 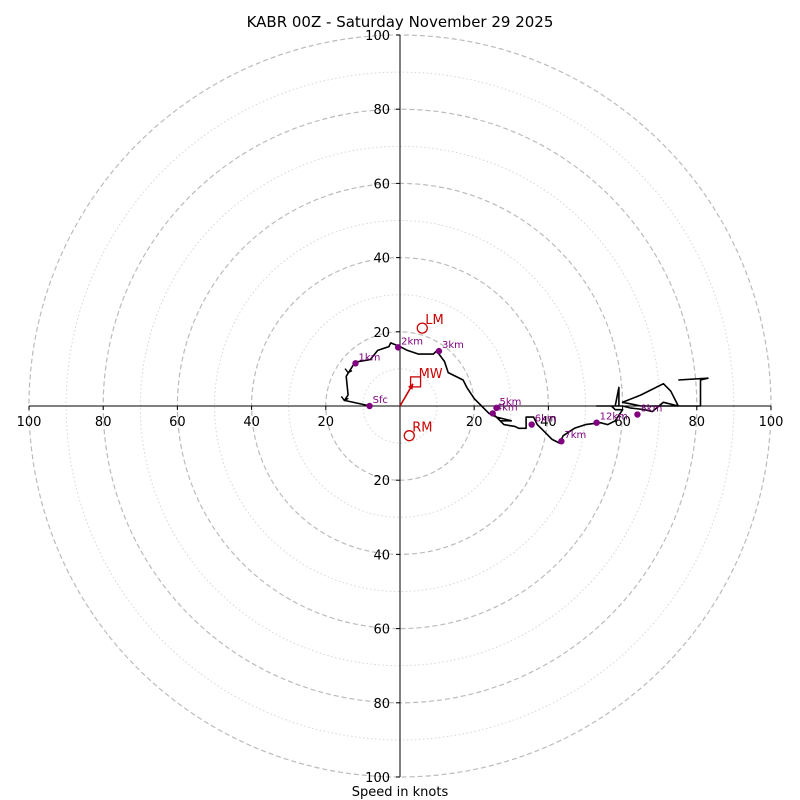 I want to click on height-marker-label: 6km, so click(x=546, y=419).